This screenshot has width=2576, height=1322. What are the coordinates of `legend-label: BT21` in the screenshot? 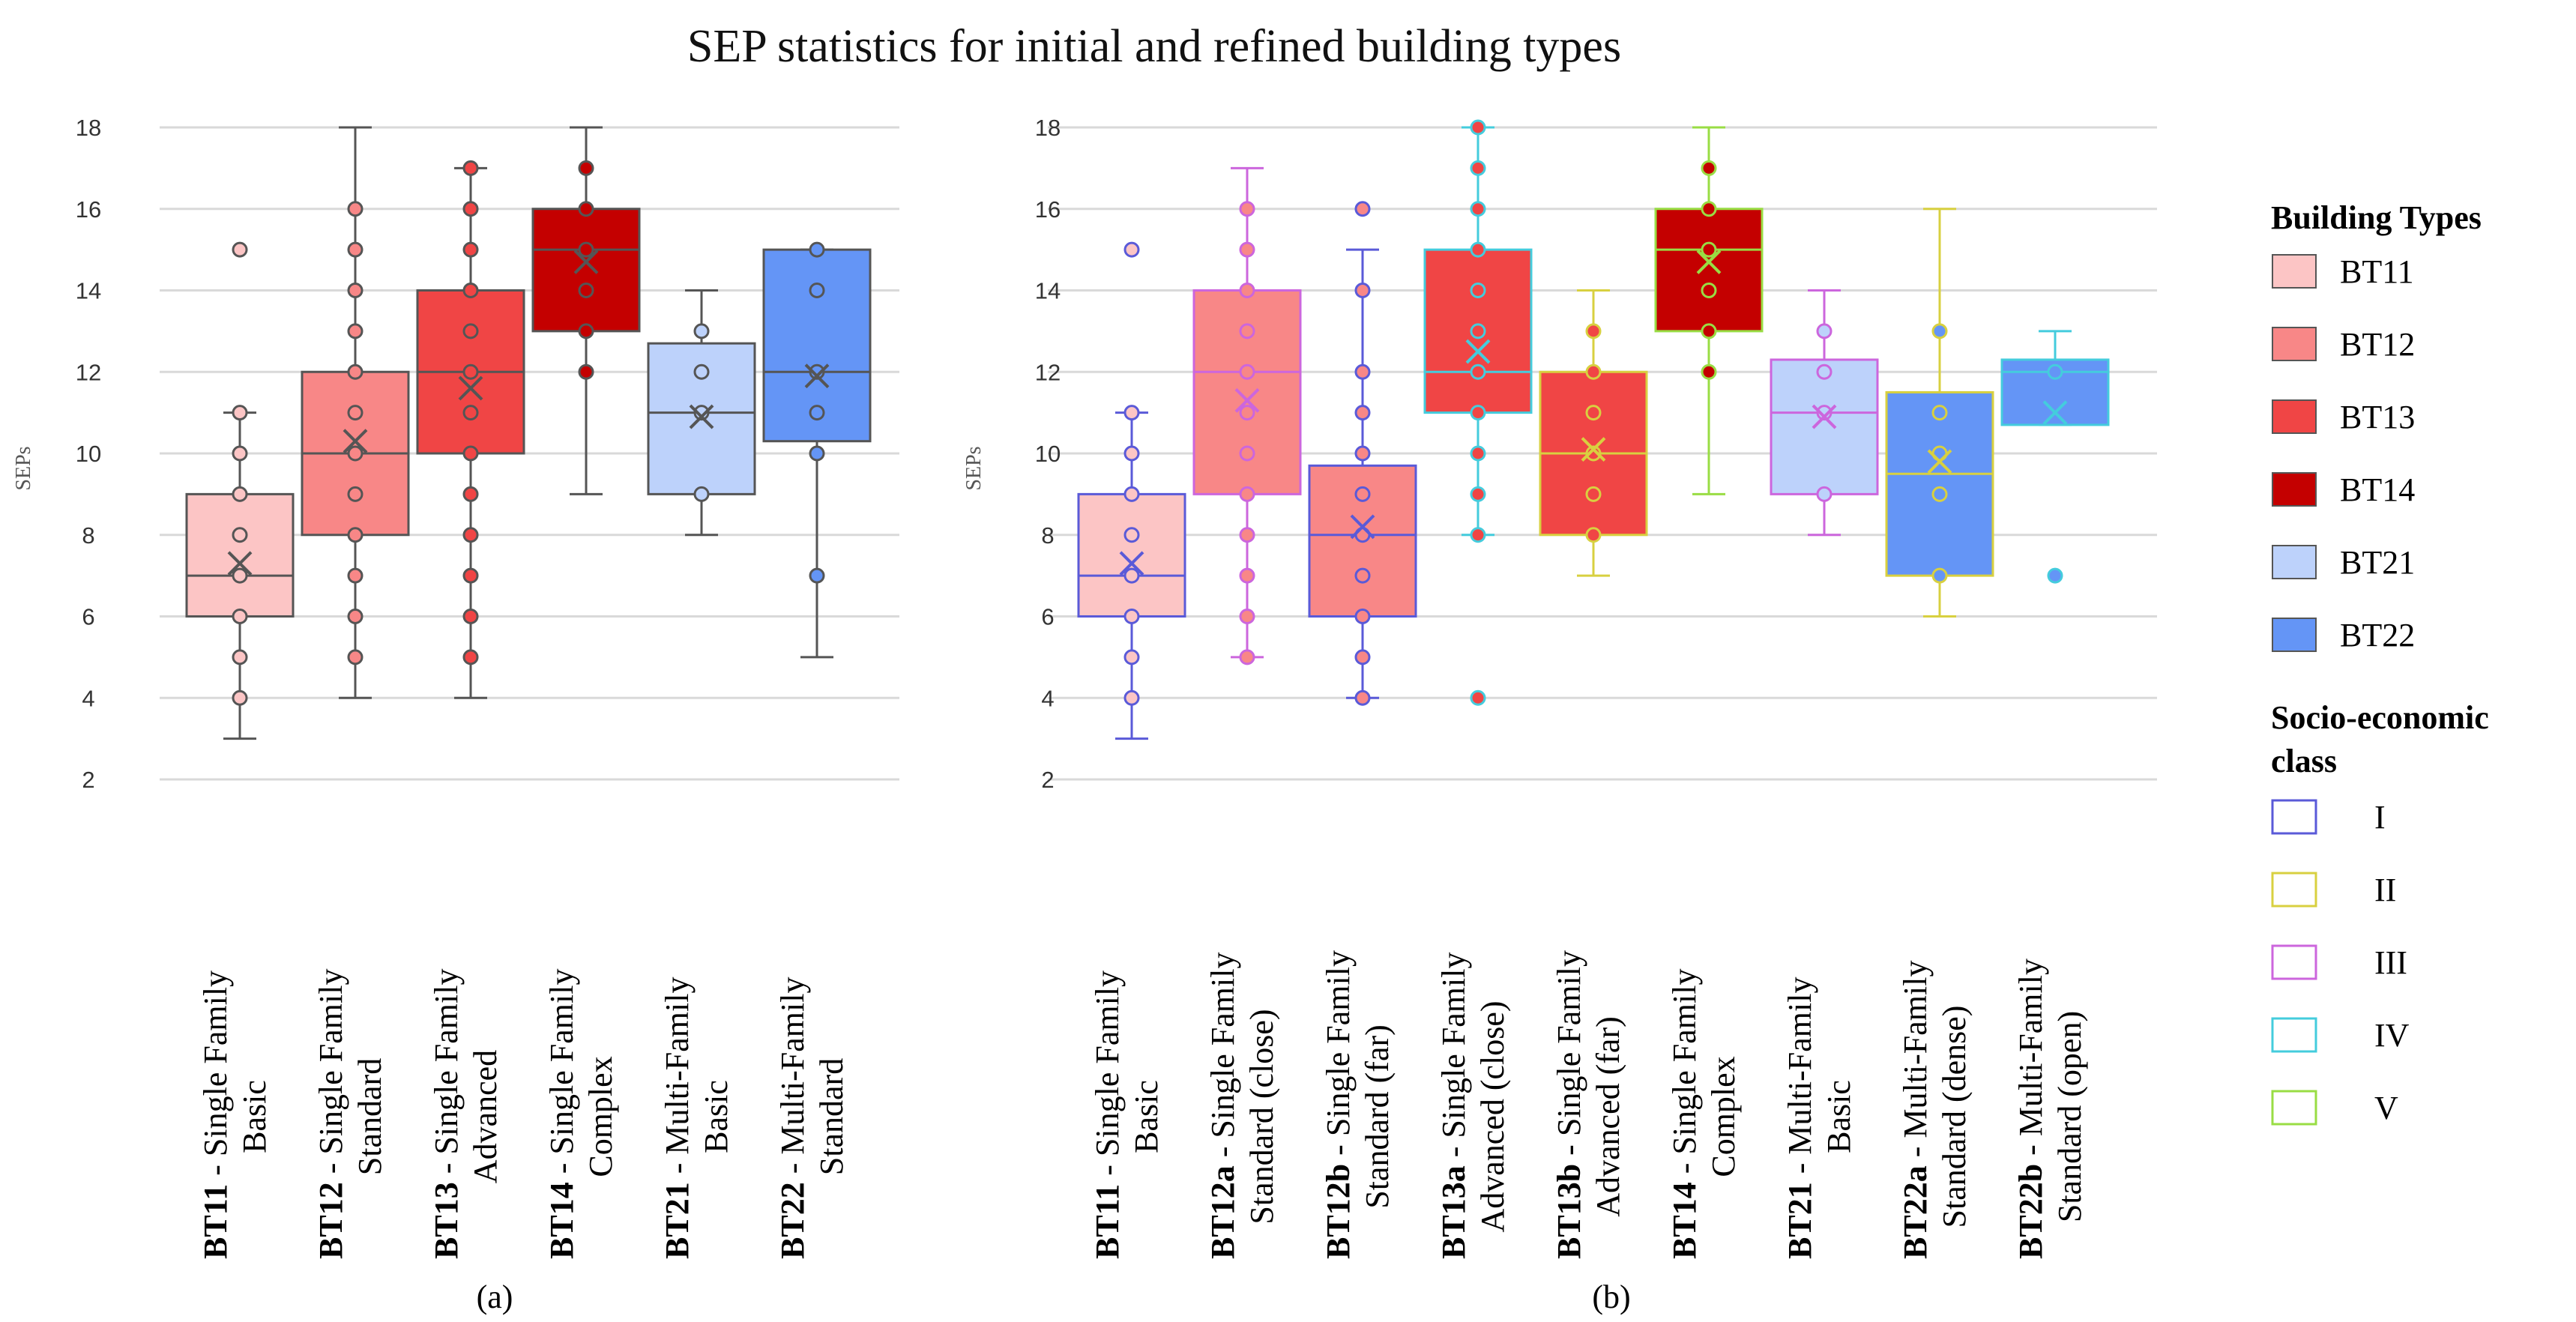 It's located at (2378, 562).